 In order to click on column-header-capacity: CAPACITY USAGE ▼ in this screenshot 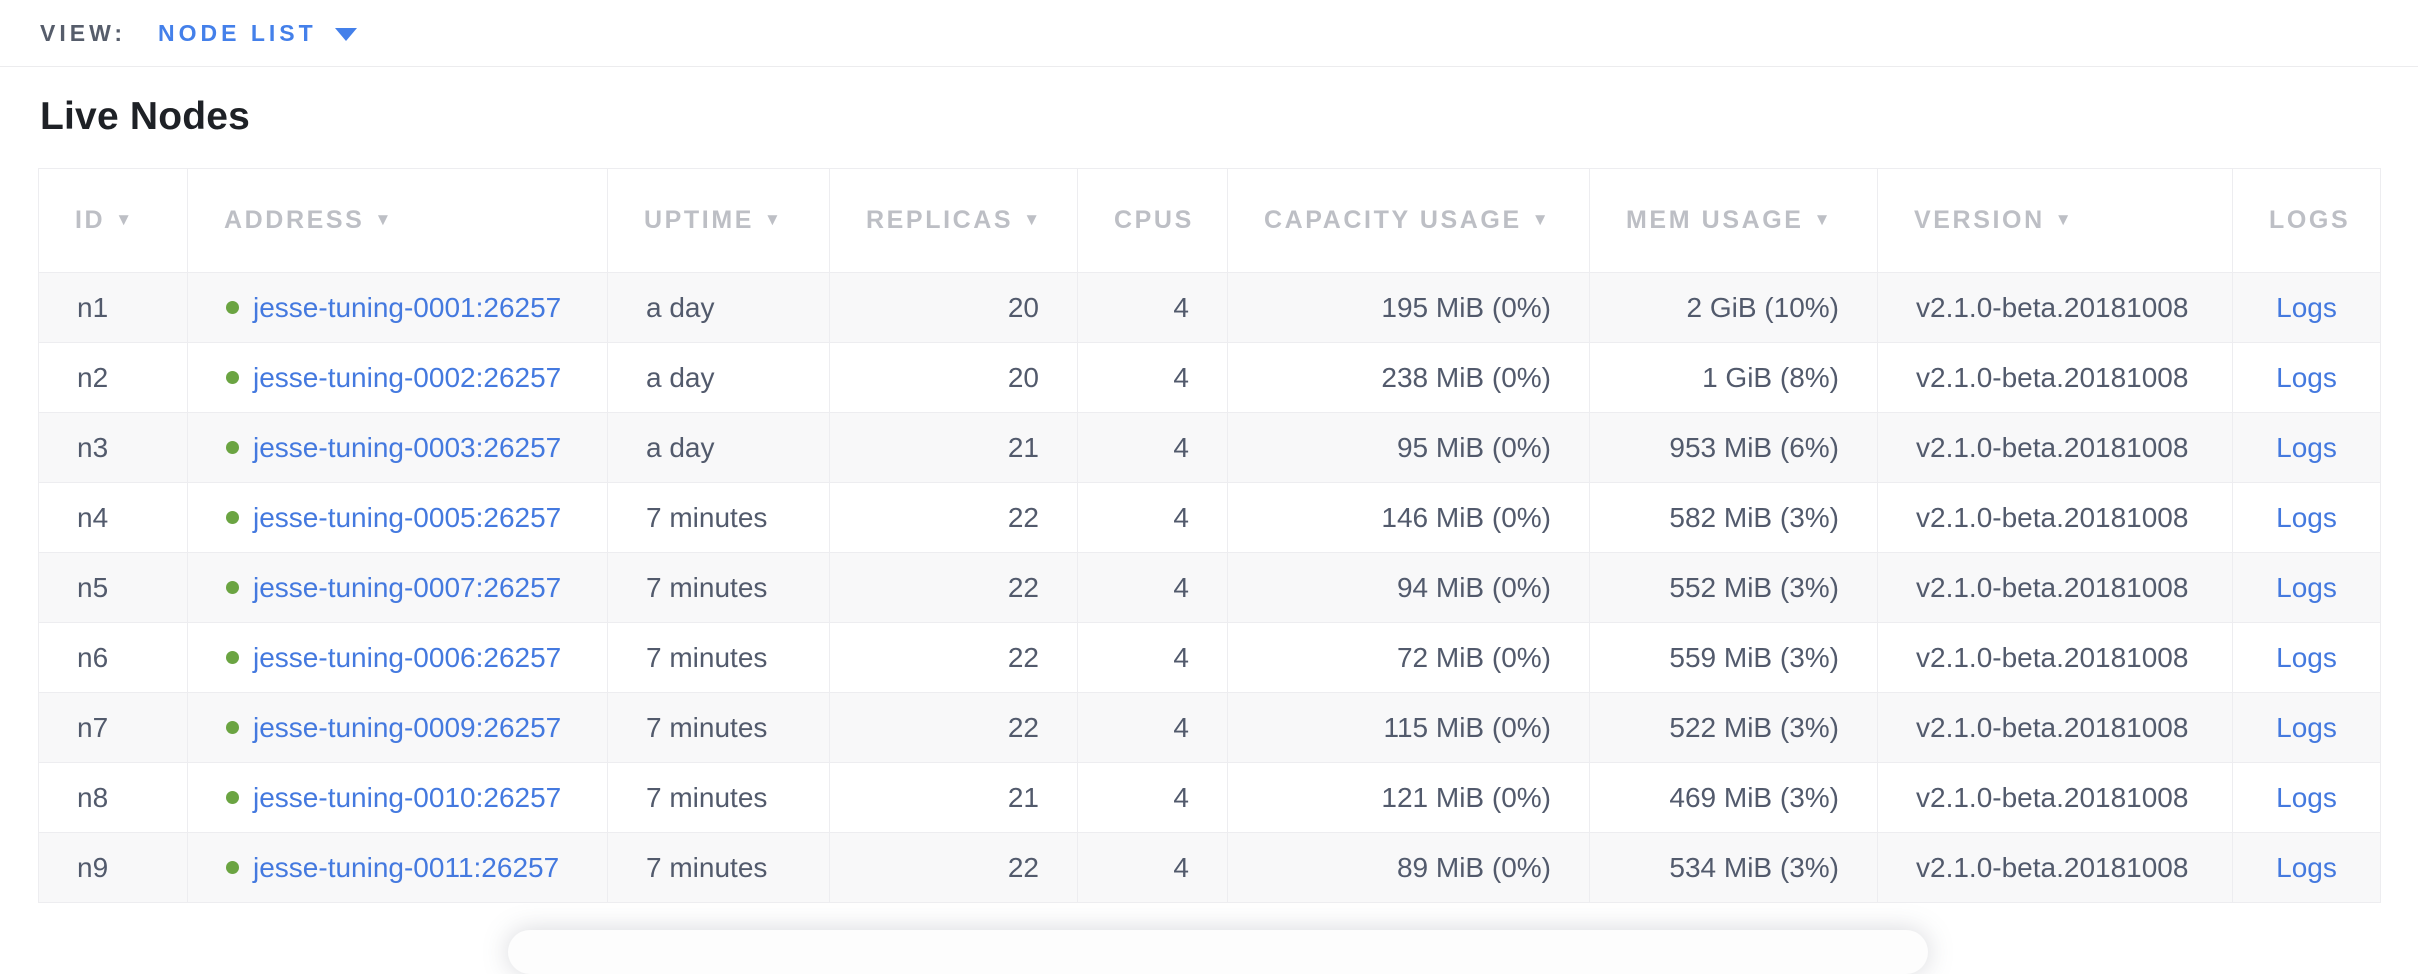, I will do `click(1408, 220)`.